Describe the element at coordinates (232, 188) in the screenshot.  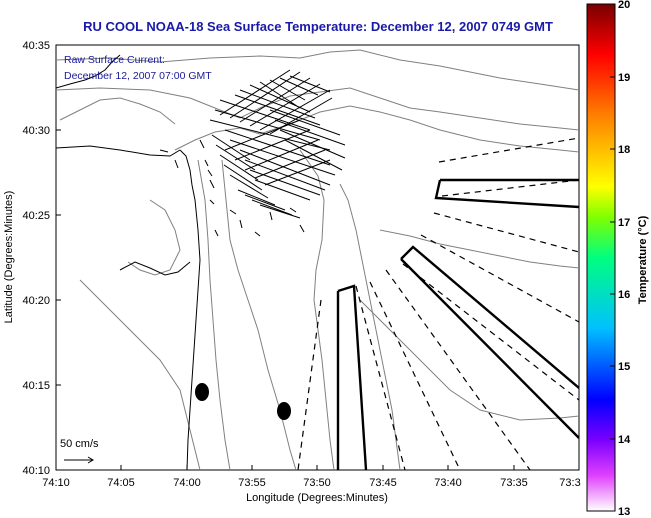
I see `surface-current-vectors-sparse` at that location.